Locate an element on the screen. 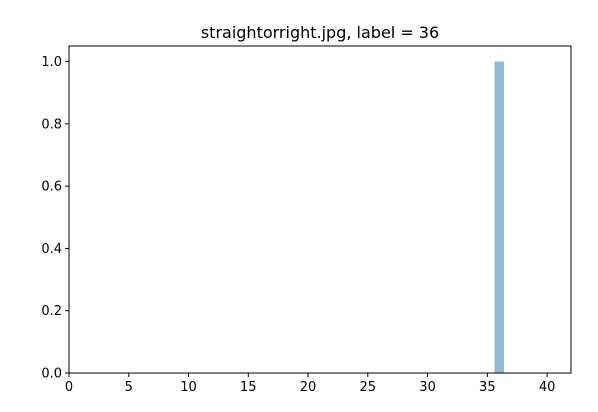 The height and width of the screenshot is (412, 598). x-tick-label: 15 is located at coordinates (248, 387).